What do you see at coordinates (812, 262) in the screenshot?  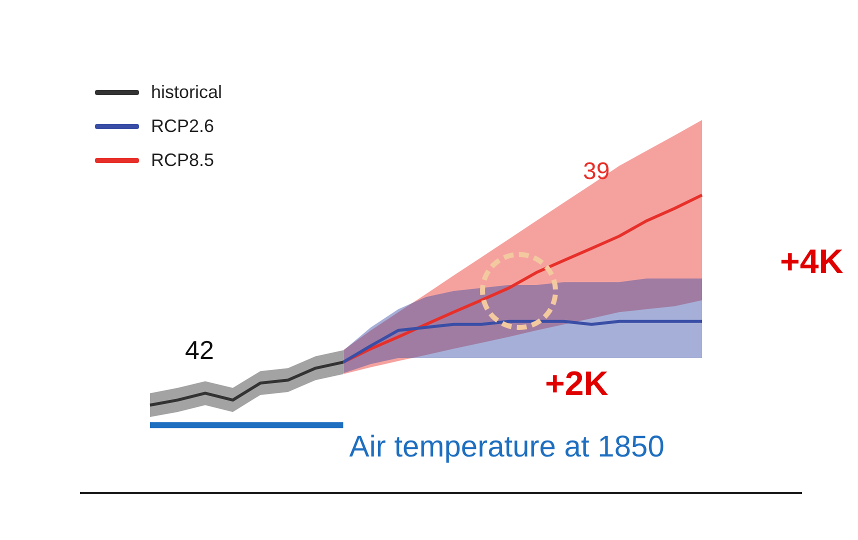 I see `text: +4K` at bounding box center [812, 262].